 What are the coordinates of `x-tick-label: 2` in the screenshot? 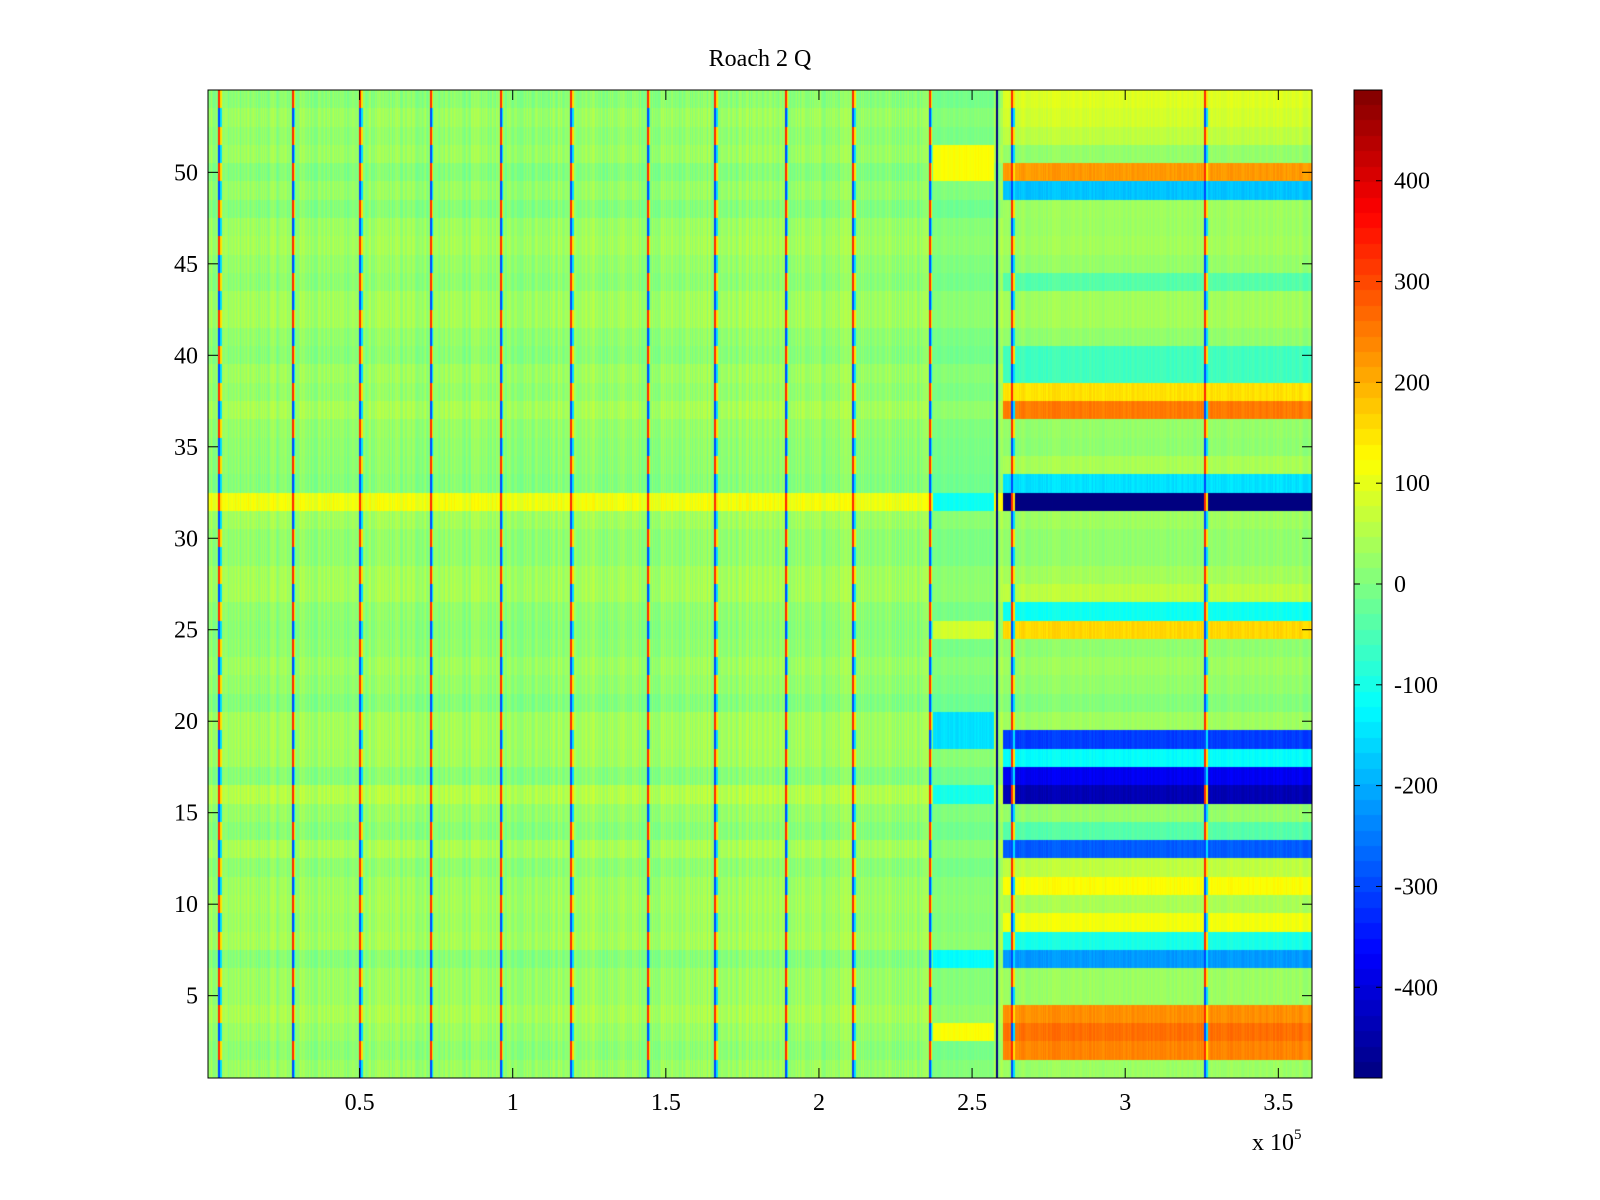 It's located at (819, 1103).